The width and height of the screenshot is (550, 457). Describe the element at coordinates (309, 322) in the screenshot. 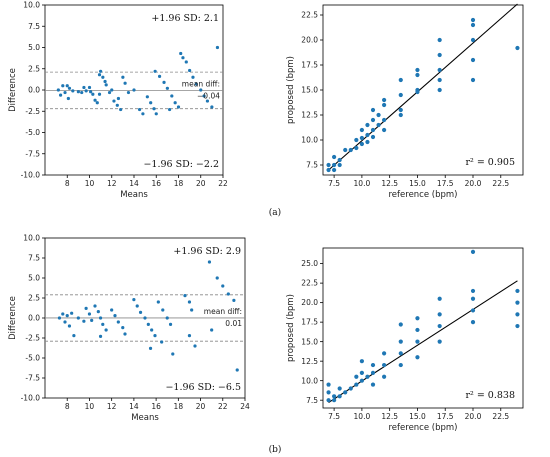

I see `y-tick-label: 17.5` at that location.